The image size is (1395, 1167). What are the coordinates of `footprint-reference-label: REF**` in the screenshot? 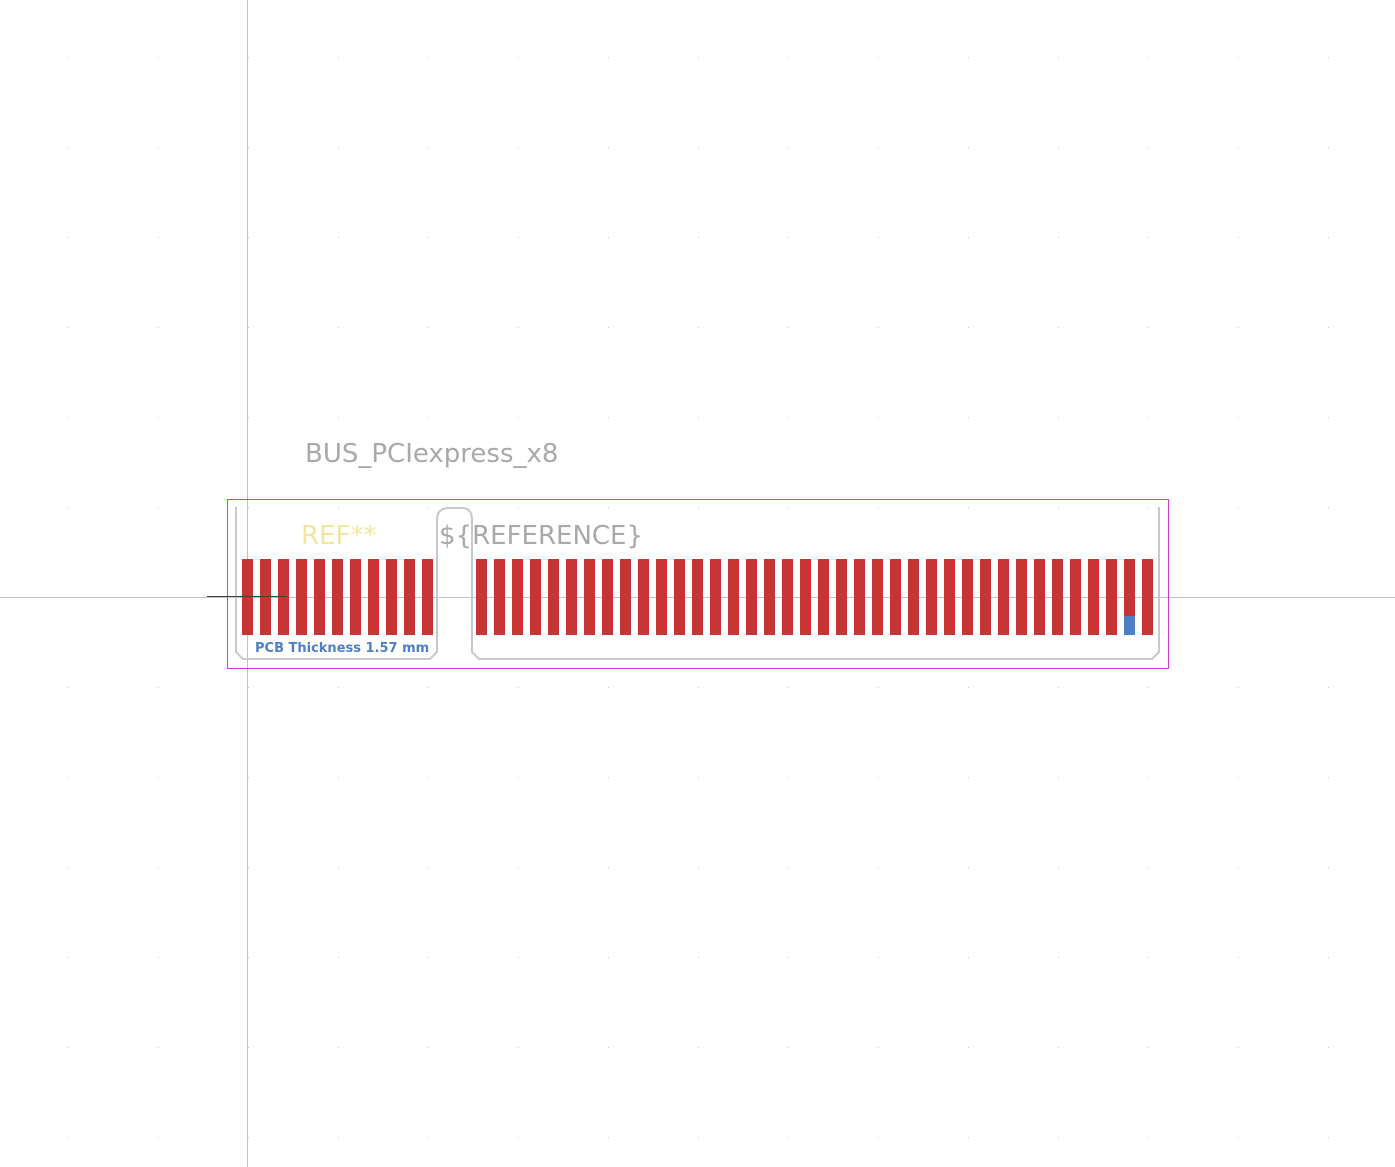 It's located at (338, 536).